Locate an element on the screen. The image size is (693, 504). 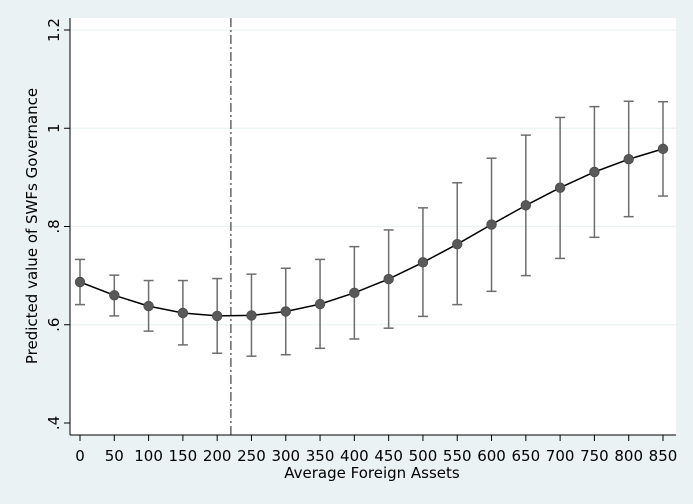
x-tick-label: 550 is located at coordinates (457, 456).